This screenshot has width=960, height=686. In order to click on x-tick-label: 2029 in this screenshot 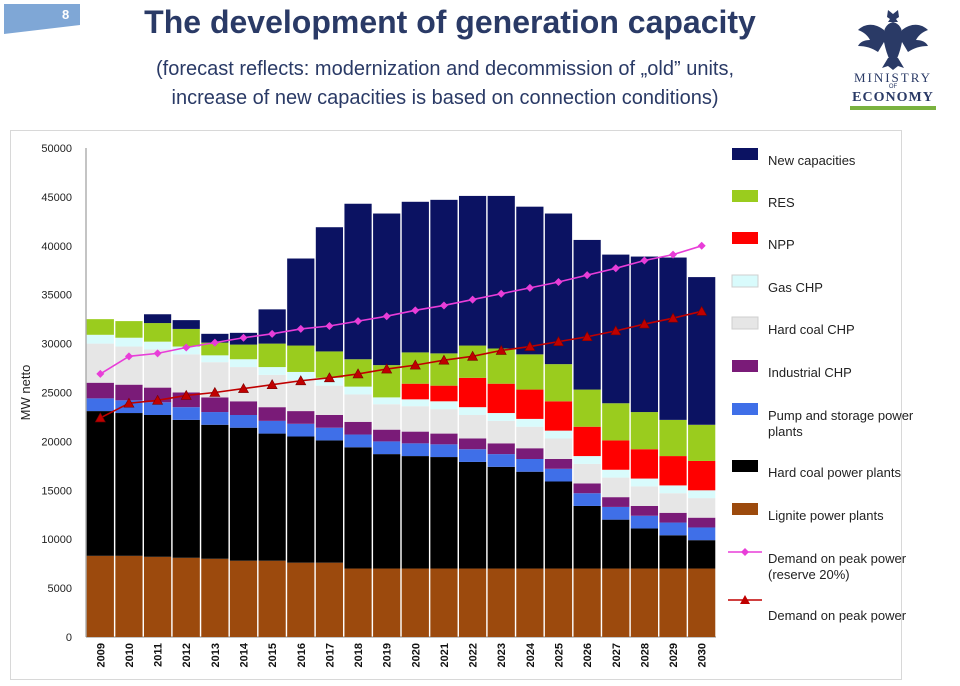, I will do `click(674, 655)`.